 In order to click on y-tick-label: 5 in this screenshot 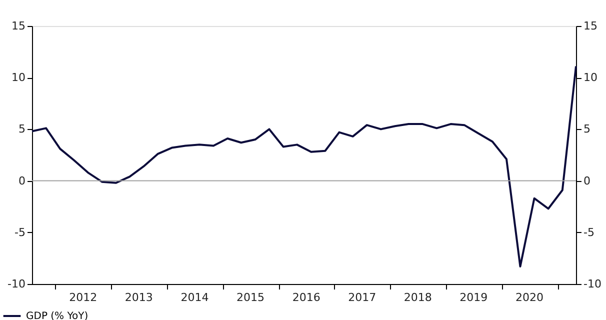, I will do `click(22, 129)`.